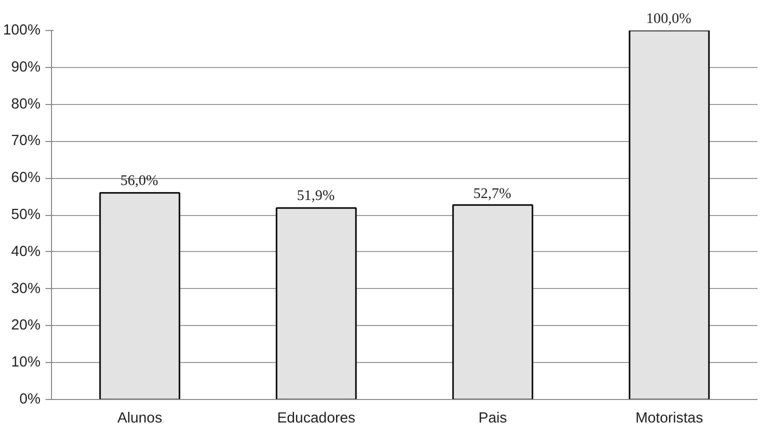 Image resolution: width=782 pixels, height=429 pixels. I want to click on y-tick-label: 30%, so click(26, 288).